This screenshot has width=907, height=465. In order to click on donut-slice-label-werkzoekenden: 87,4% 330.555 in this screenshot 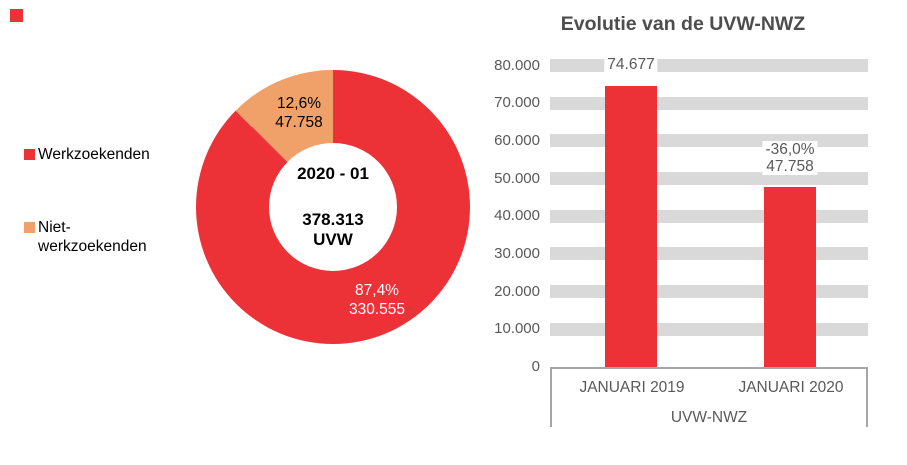, I will do `click(377, 300)`.